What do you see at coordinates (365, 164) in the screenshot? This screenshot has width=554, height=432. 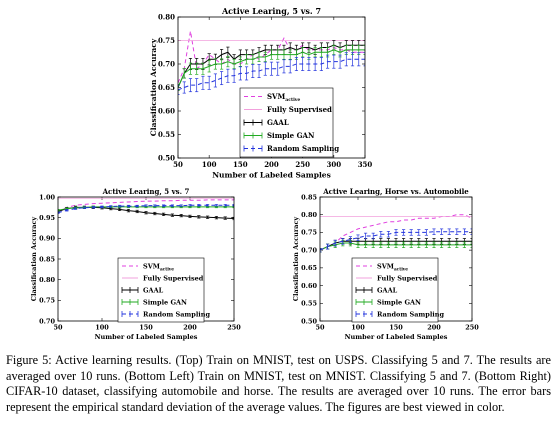 I see `x-tick-label: 350` at bounding box center [365, 164].